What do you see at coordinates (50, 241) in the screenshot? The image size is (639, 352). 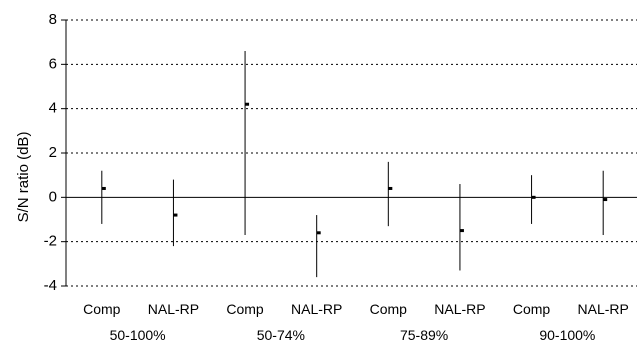 I see `y-tick-label--2: -2` at bounding box center [50, 241].